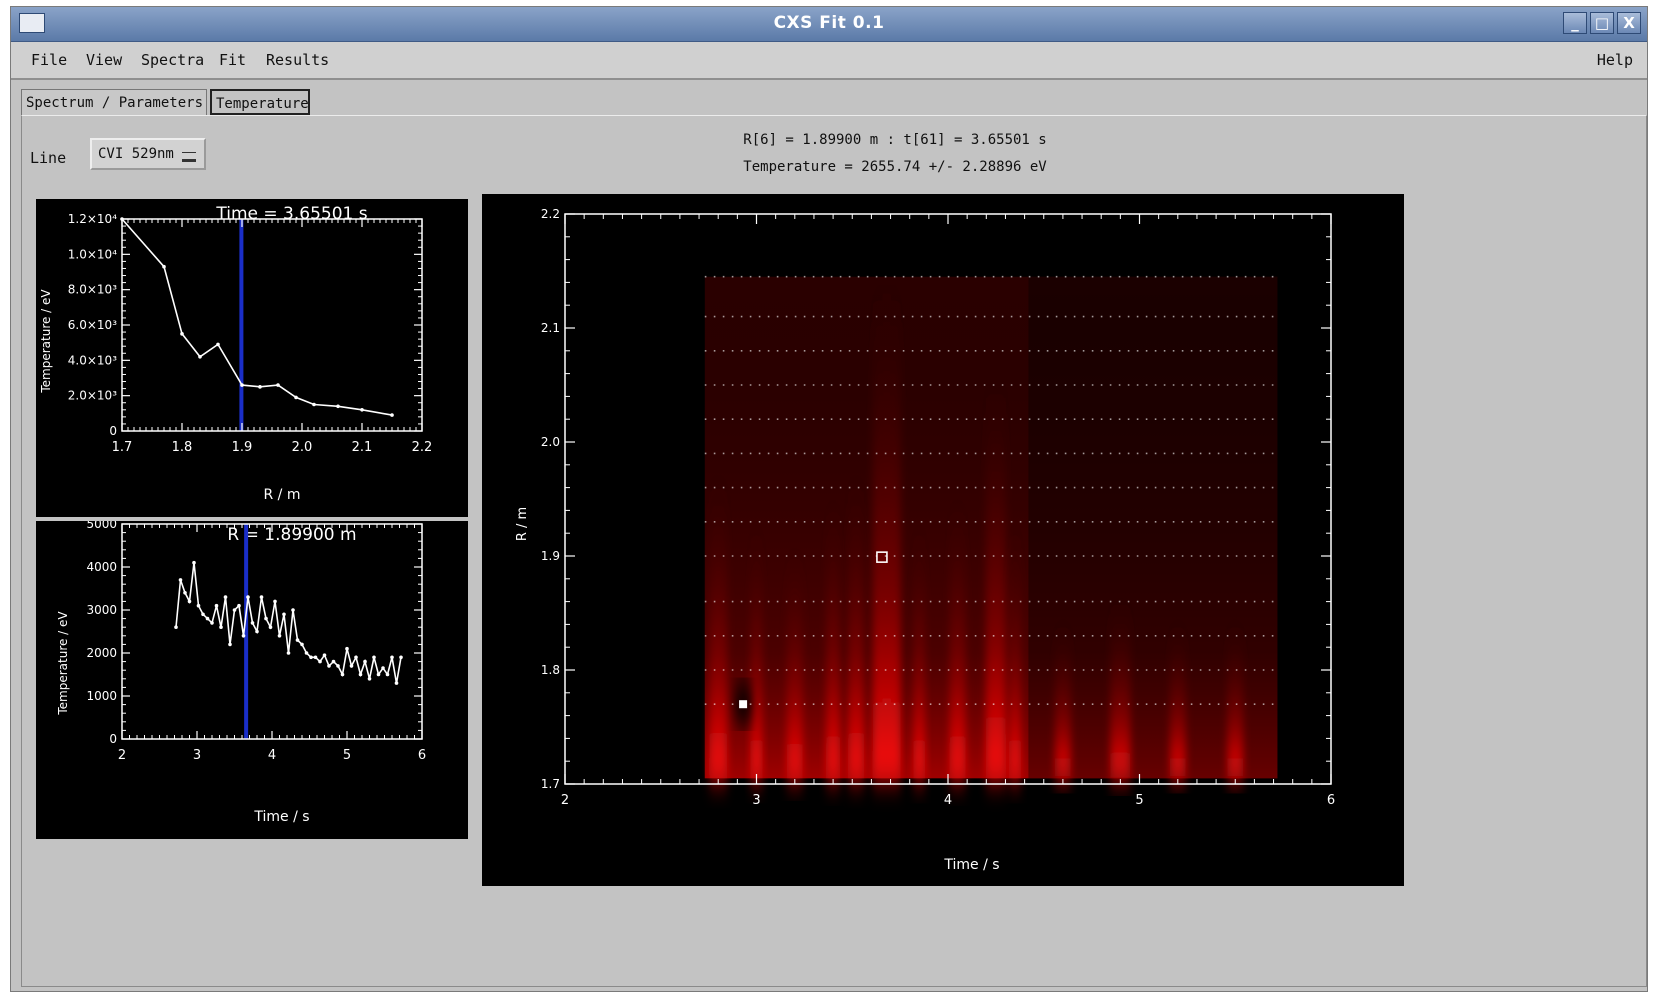 The image size is (1655, 994). I want to click on plot1-ytick-label: 2.0×10³, so click(92, 396).